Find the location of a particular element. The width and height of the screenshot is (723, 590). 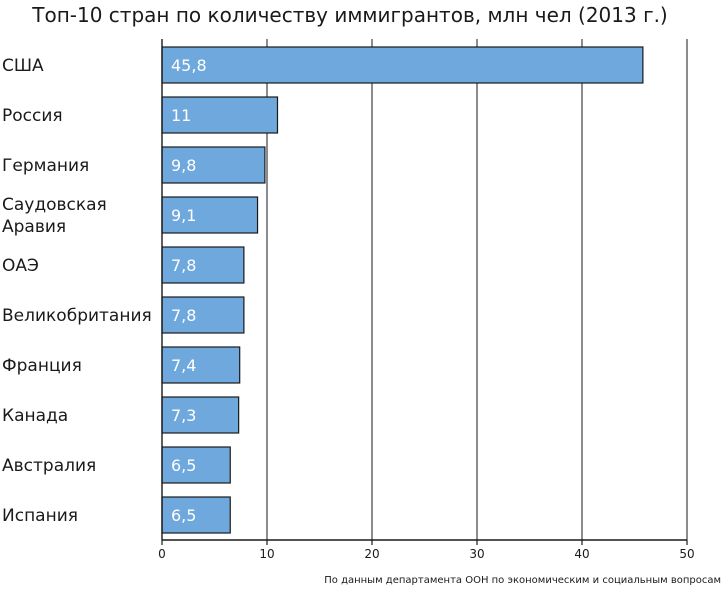

bar-value-label-7: 7,3 is located at coordinates (183, 415).